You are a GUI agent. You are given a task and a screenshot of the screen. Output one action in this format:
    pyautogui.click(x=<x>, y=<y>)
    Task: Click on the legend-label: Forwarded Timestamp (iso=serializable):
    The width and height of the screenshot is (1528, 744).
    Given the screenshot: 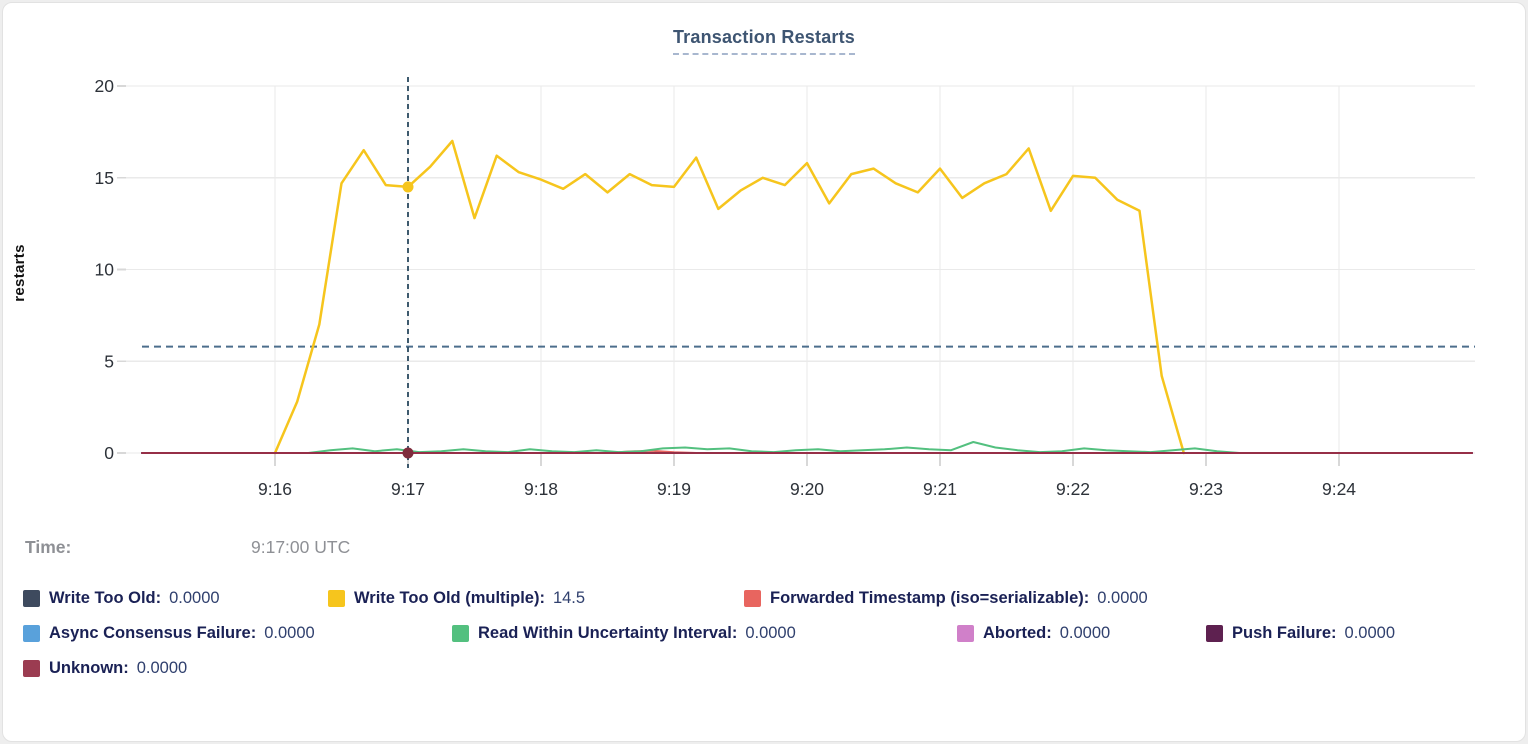 What is the action you would take?
    pyautogui.click(x=930, y=598)
    